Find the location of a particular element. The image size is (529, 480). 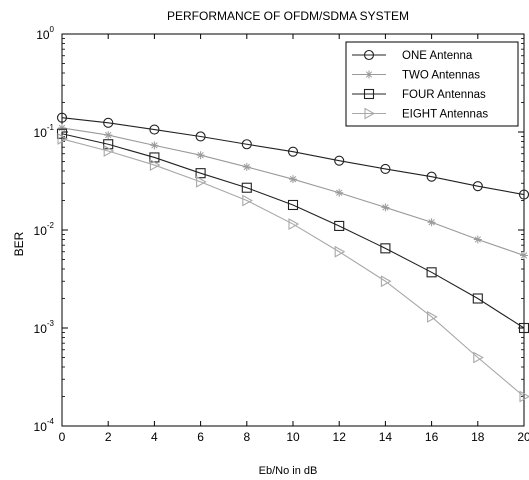

series-line is located at coordinates (293, 156).